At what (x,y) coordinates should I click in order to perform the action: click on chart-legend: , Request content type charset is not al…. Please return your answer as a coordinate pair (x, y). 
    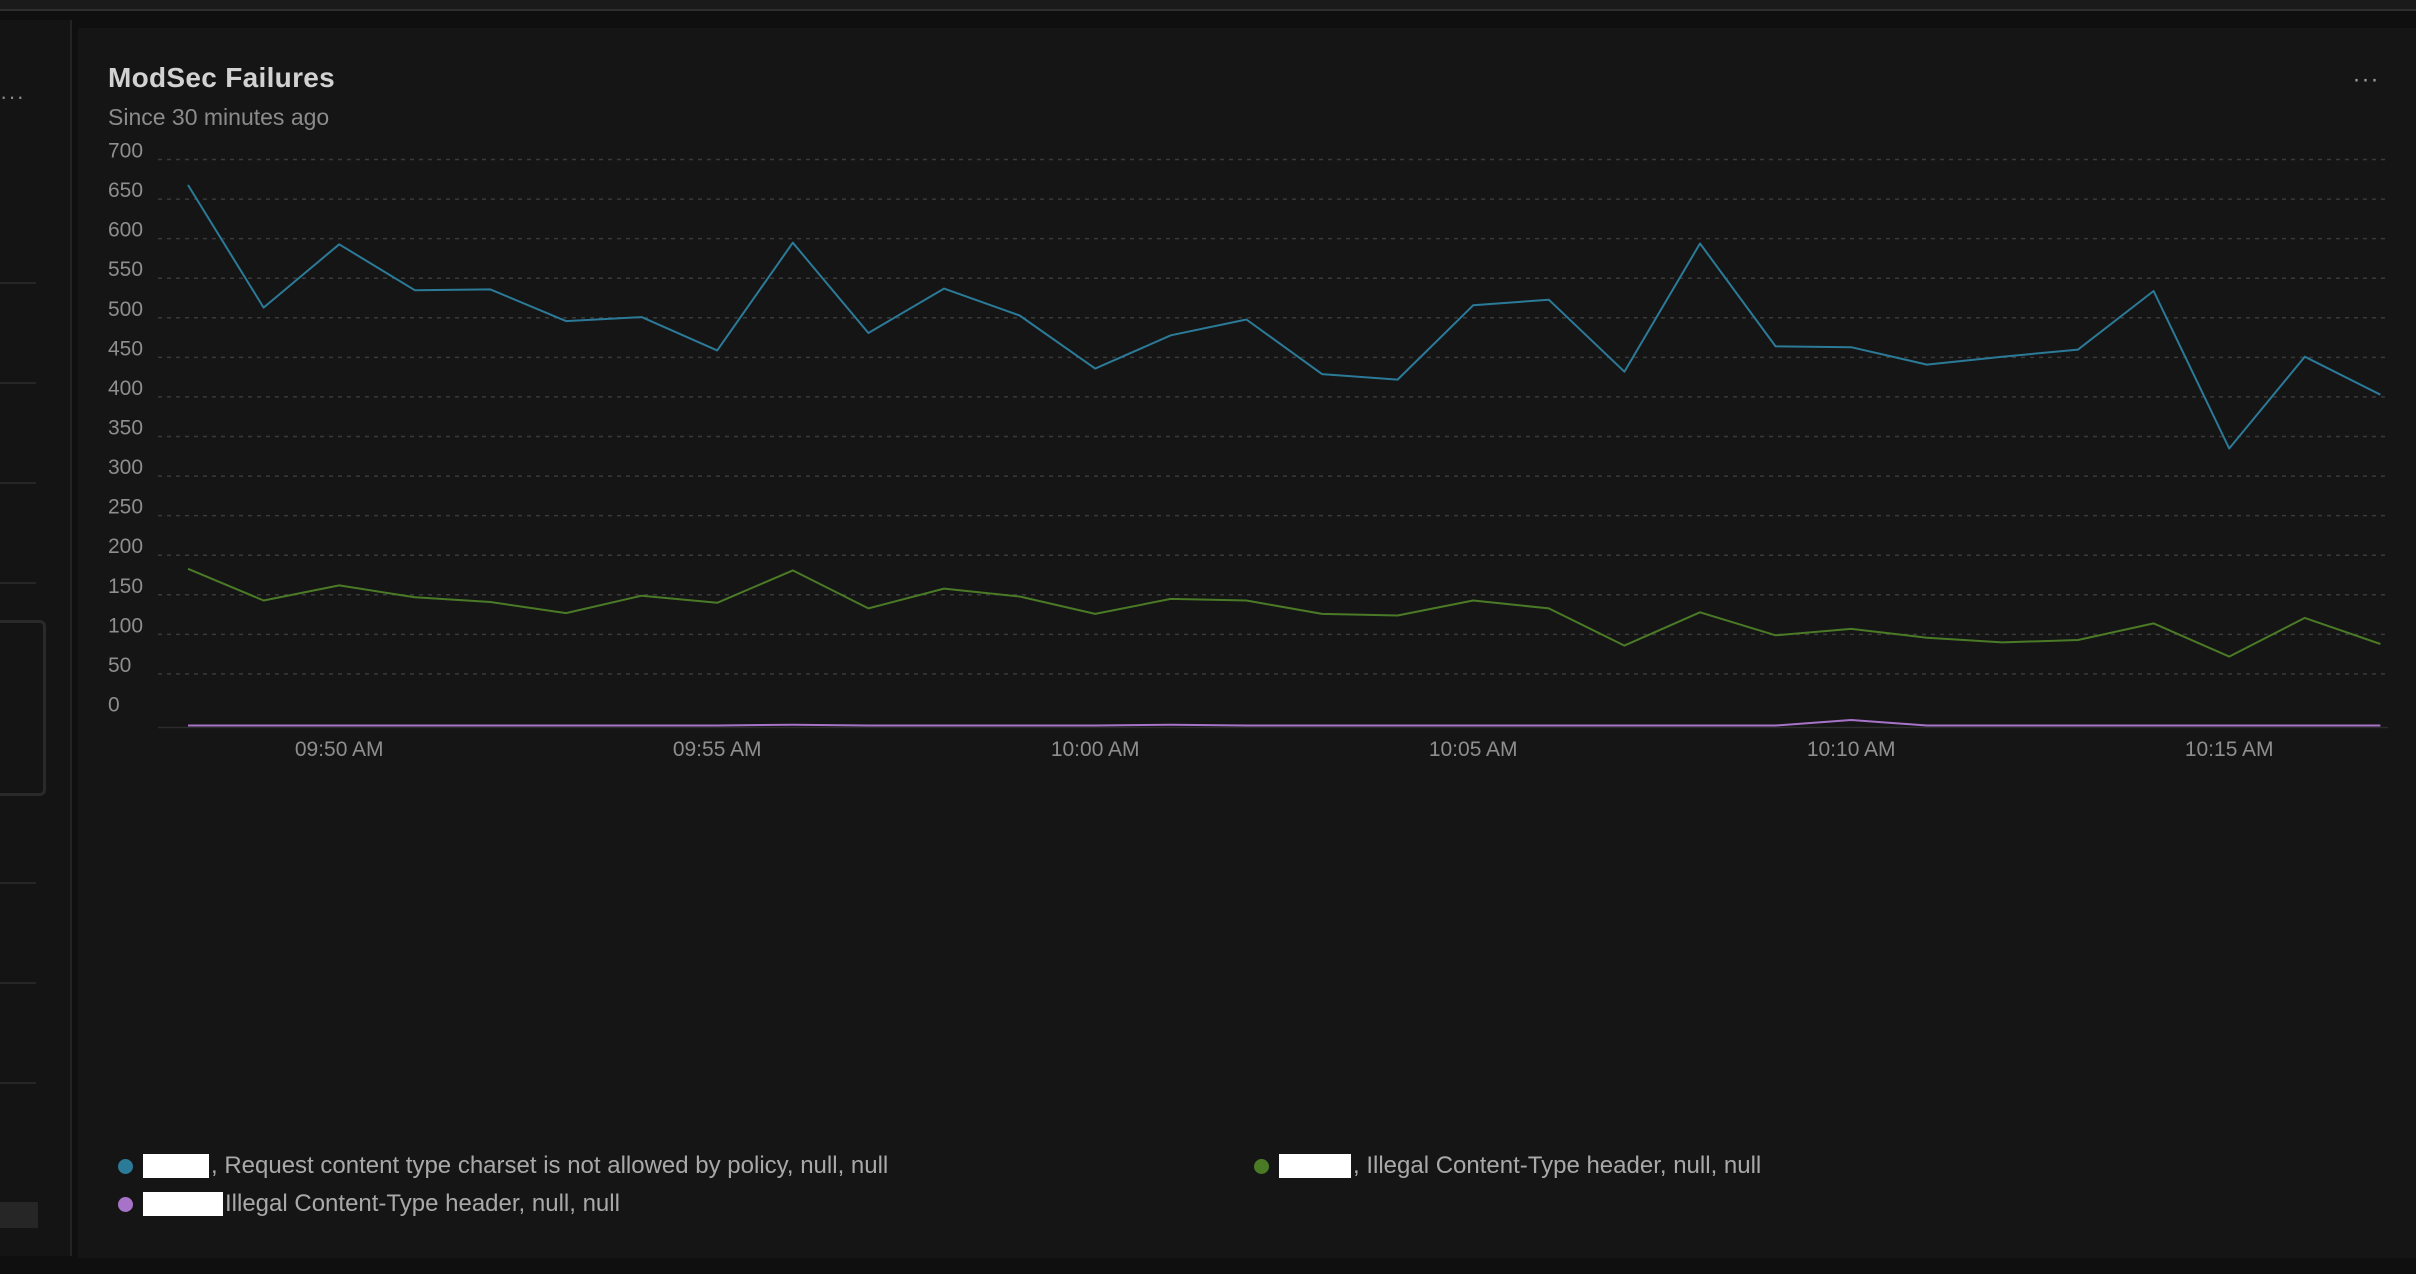
    Looking at the image, I should click on (1258, 1192).